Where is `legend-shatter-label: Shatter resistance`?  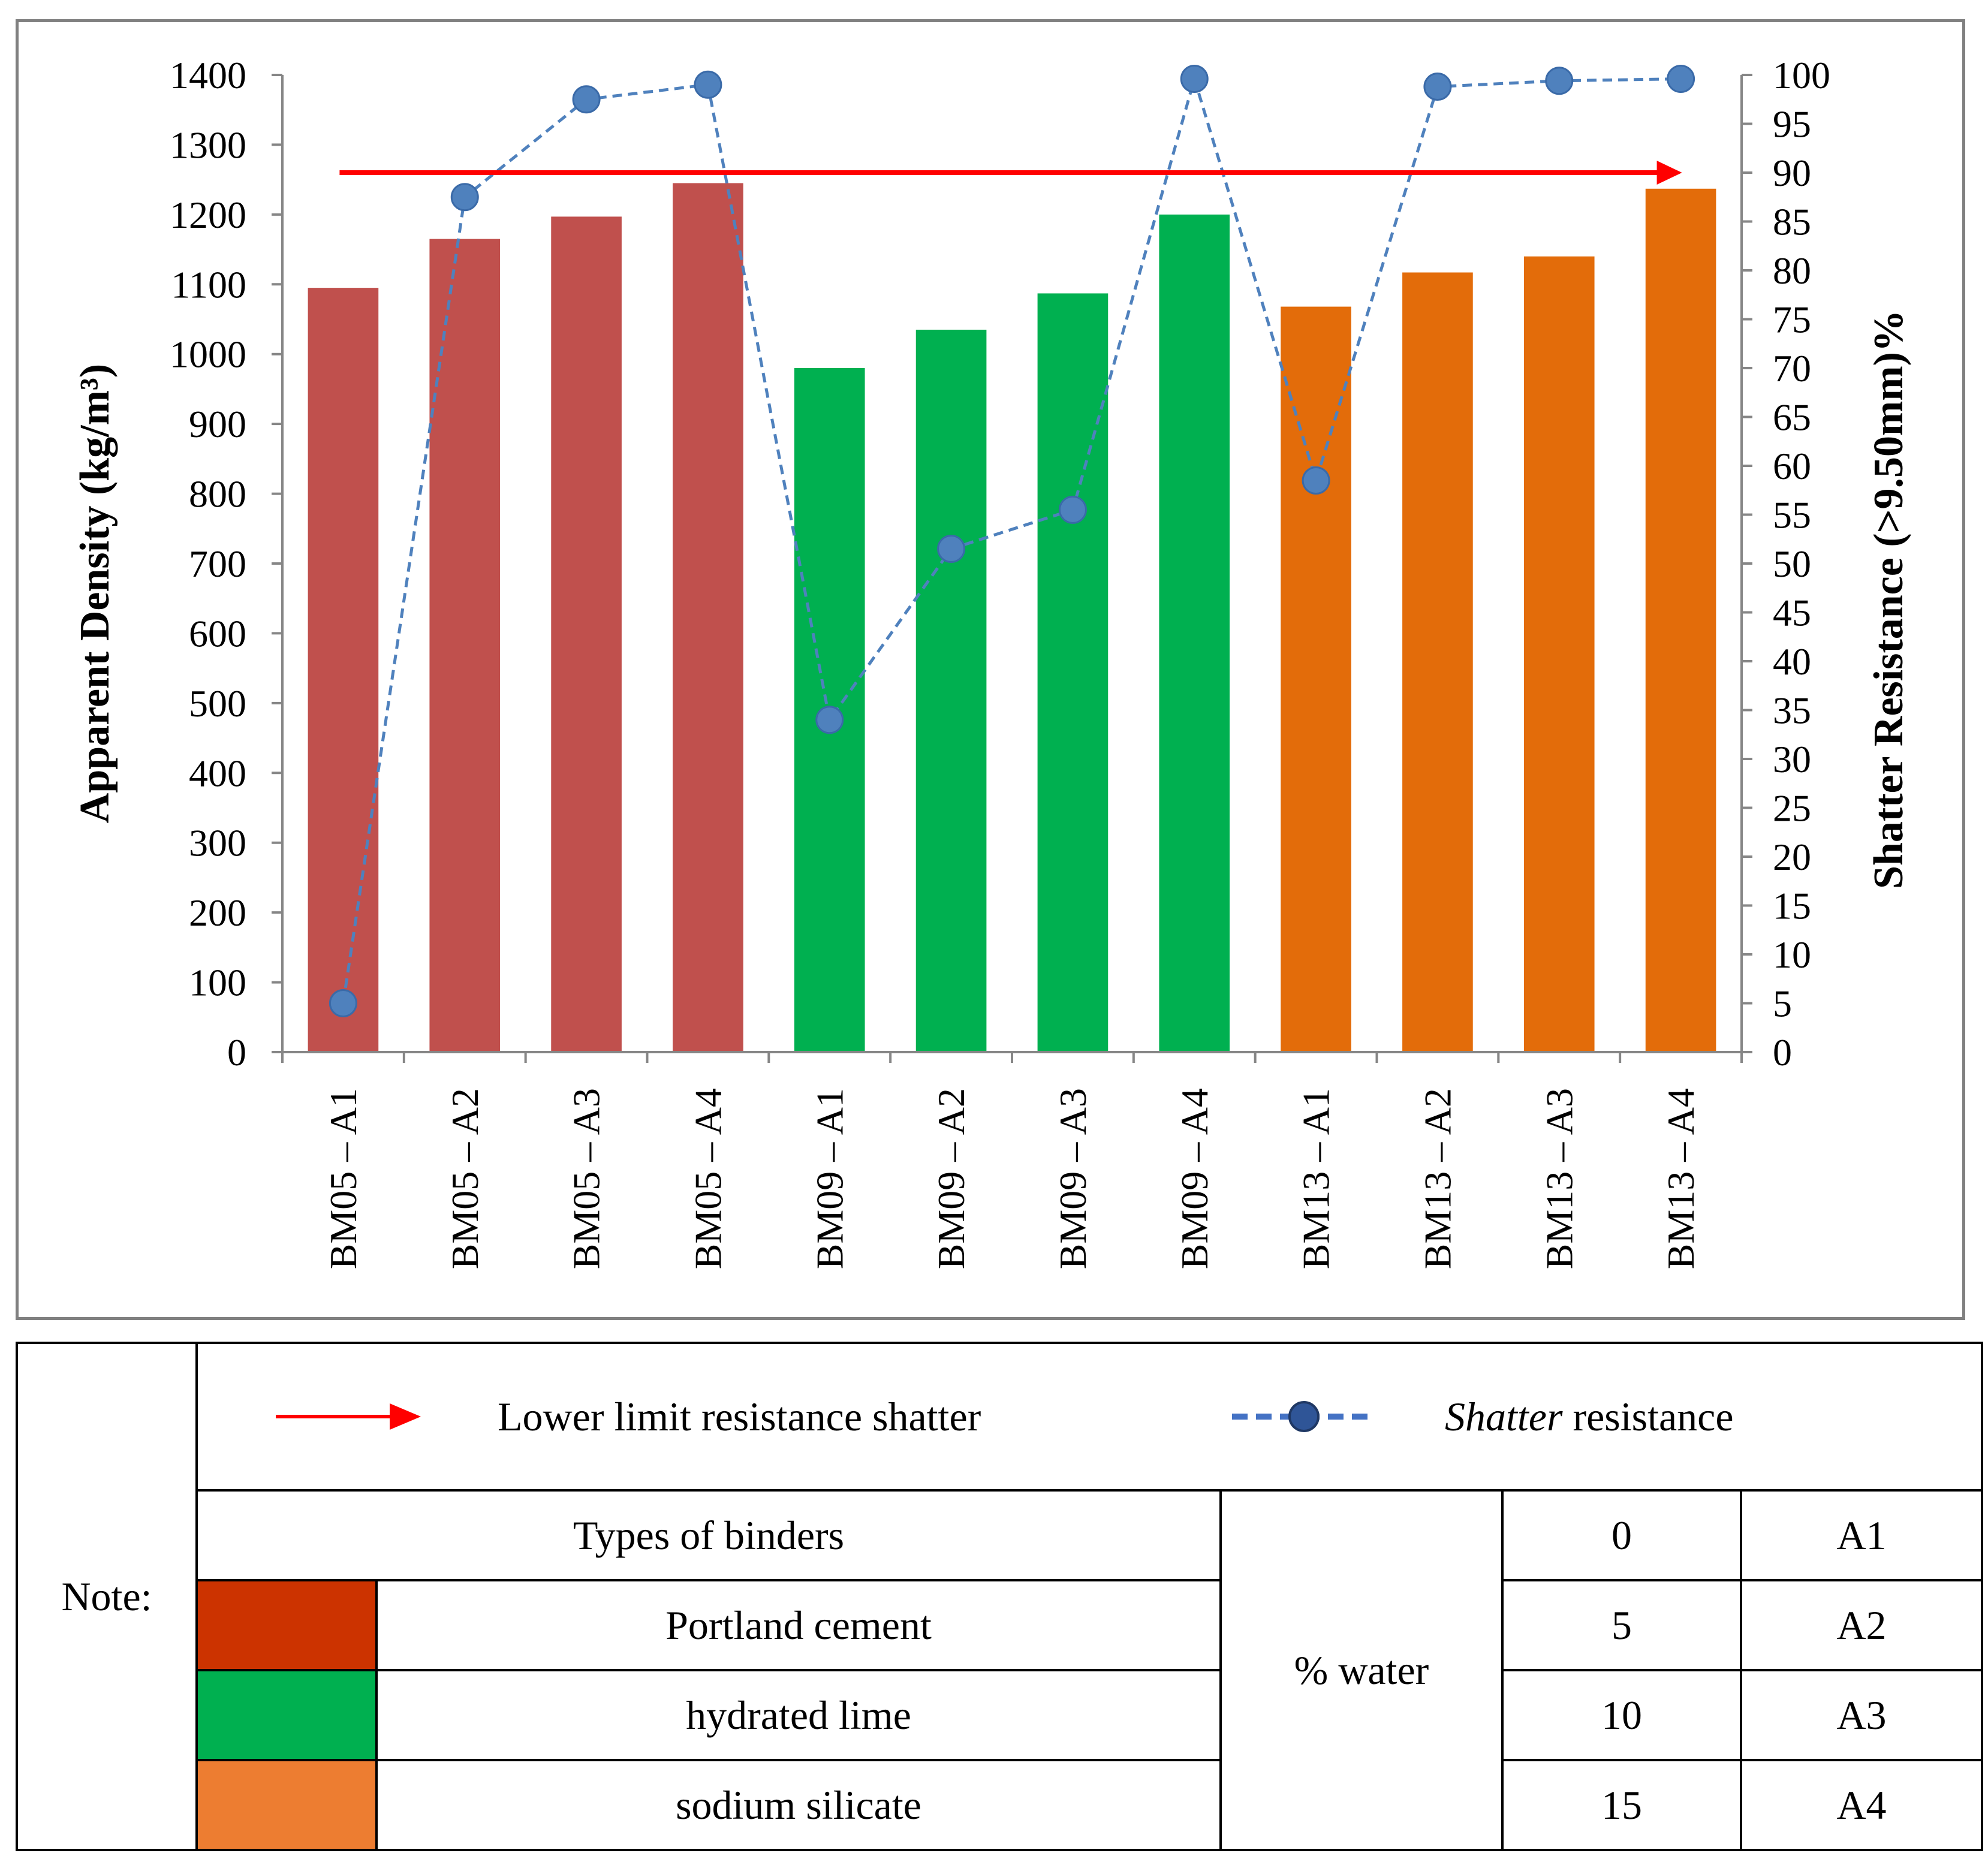
legend-shatter-label: Shatter resistance is located at coordinates (1589, 1417).